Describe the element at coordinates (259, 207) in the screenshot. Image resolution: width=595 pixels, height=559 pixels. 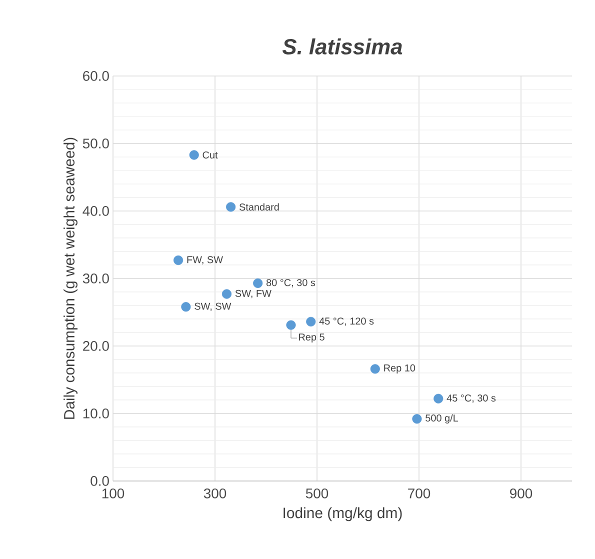
I see `annotation: Standard` at that location.